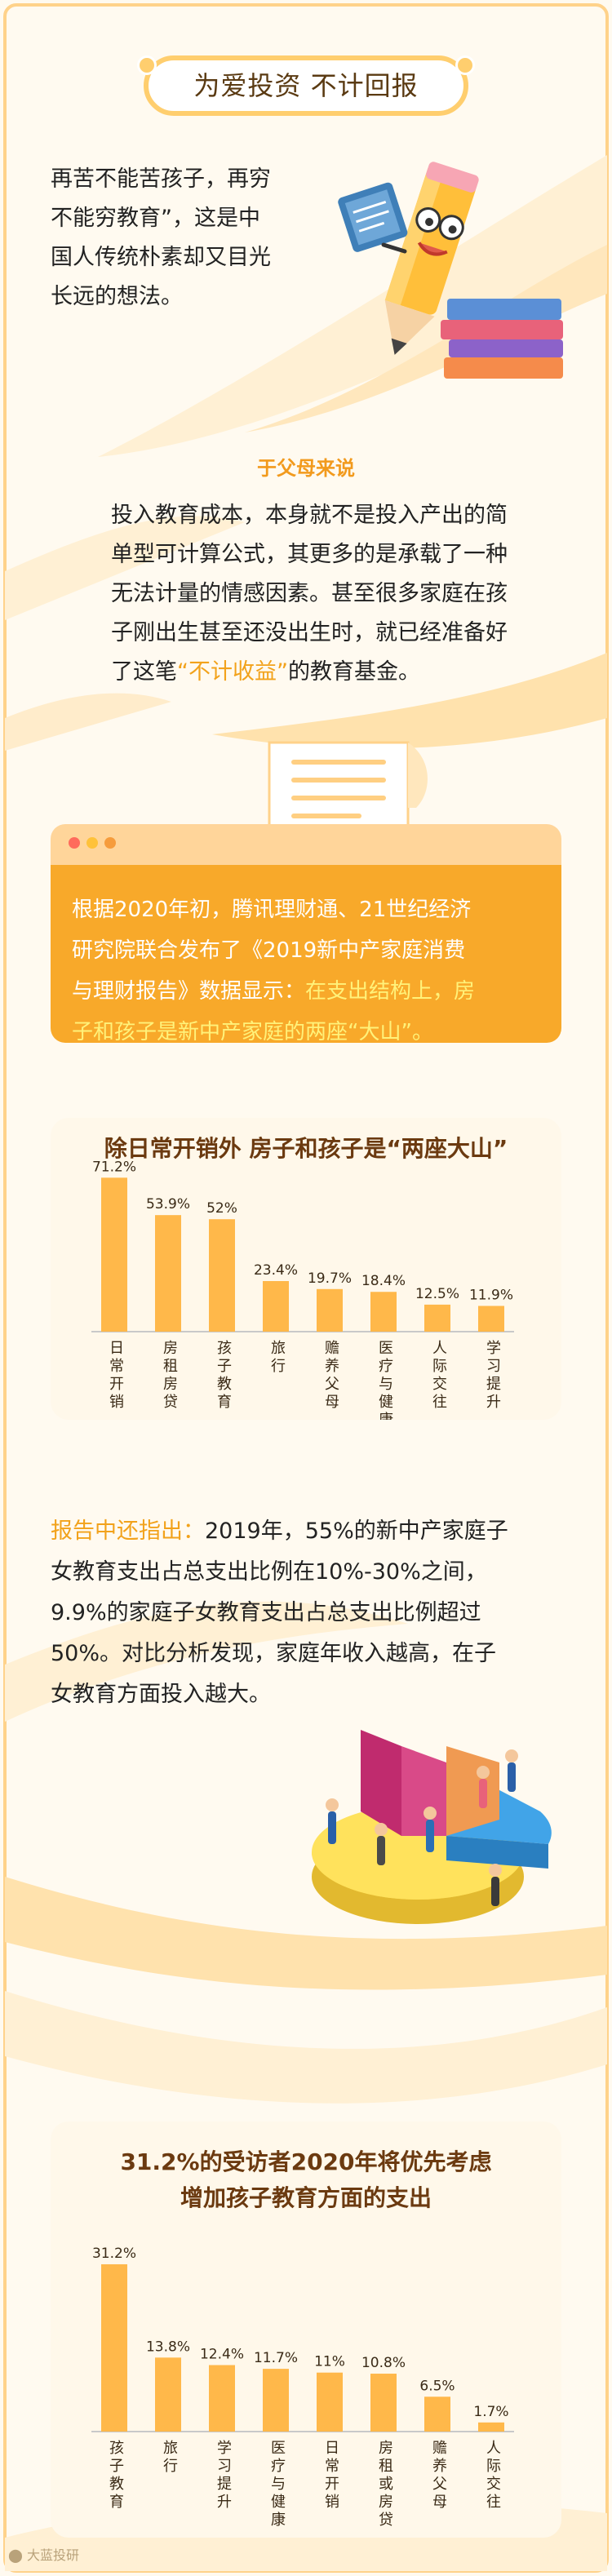 The image size is (612, 2576). Describe the element at coordinates (383, 2363) in the screenshot. I see `bar-value-label: 10.8%` at that location.